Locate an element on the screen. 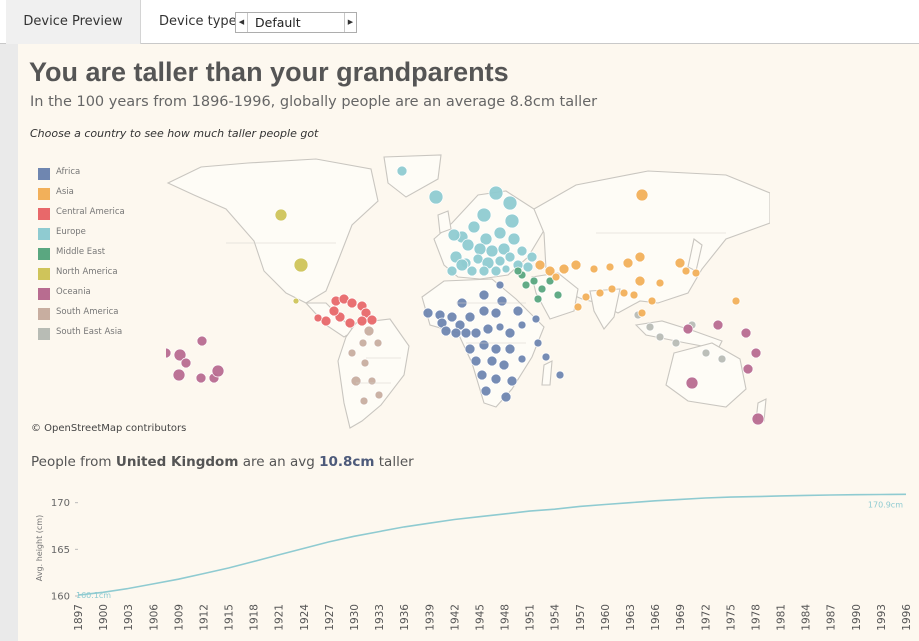  device-preview-tab: Device Preview is located at coordinates (73, 22).